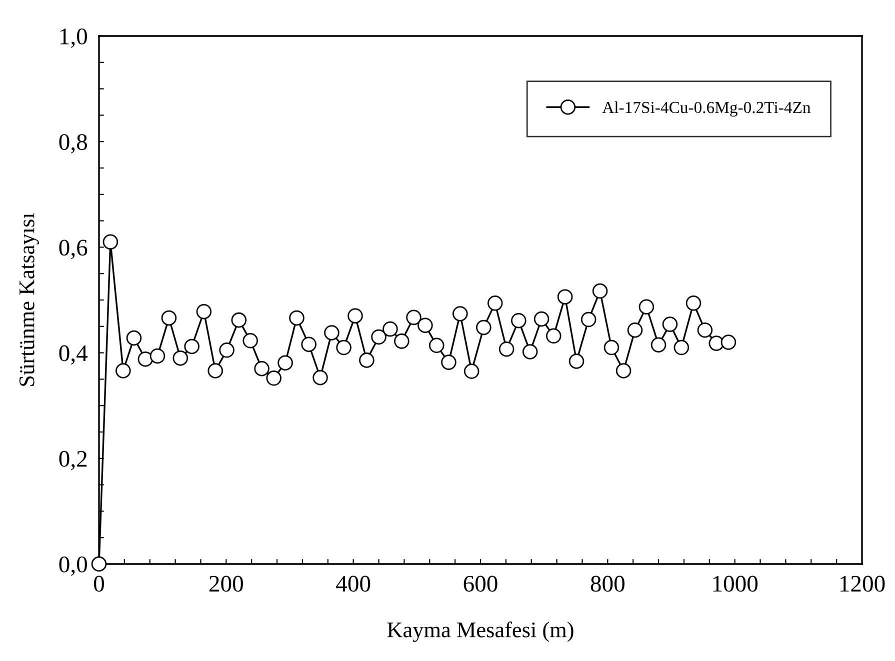  I want to click on y-tick-label: 0,6, so click(73, 250).